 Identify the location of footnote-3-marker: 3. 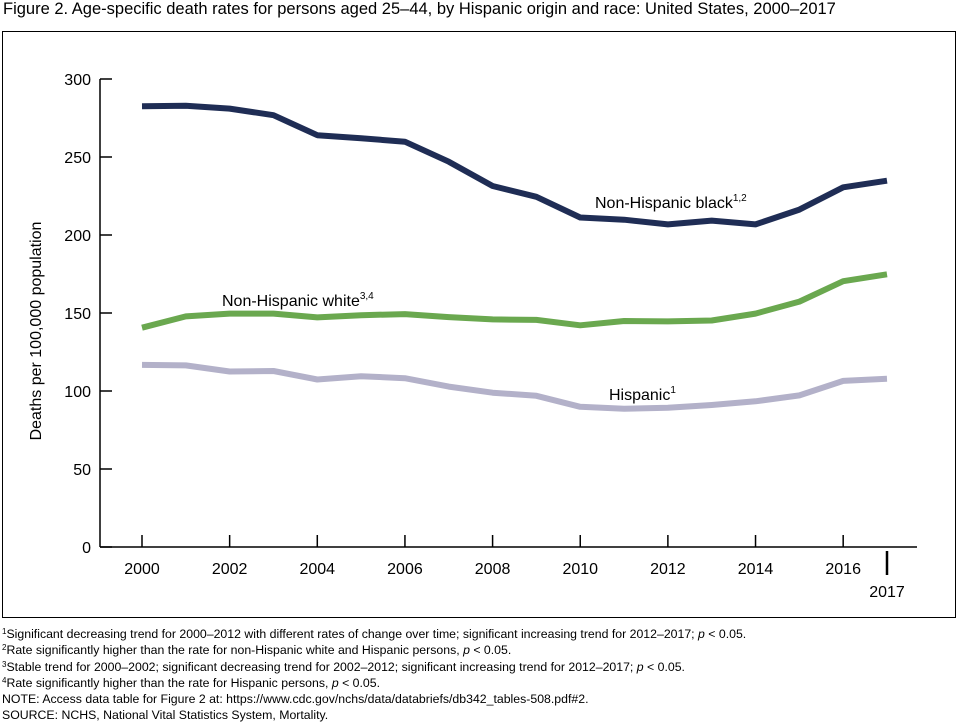
(4, 664).